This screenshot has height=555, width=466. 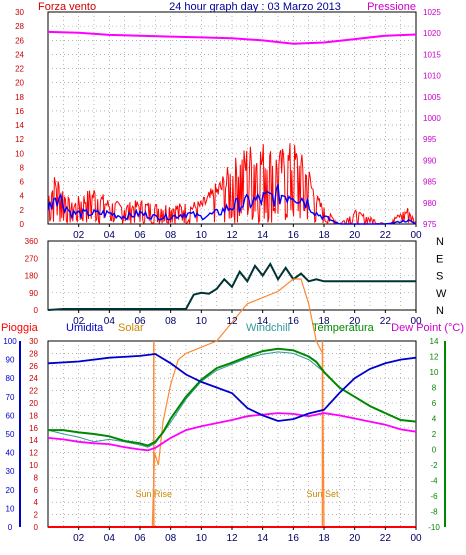 What do you see at coordinates (427, 328) in the screenshot?
I see `dewpoint-label: Dew Point (°C)` at bounding box center [427, 328].